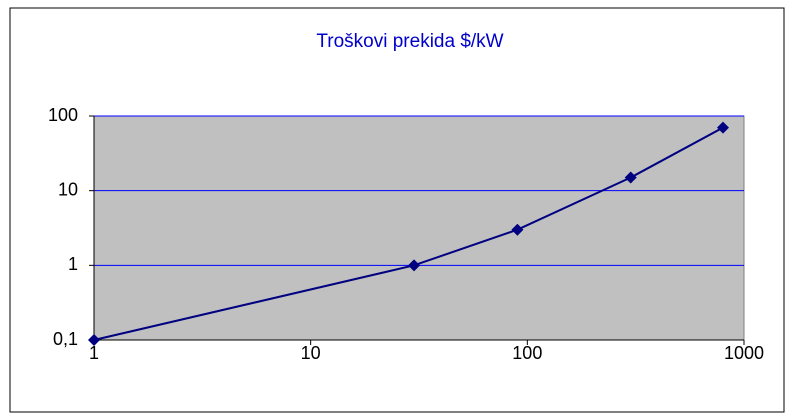 The image size is (787, 416). What do you see at coordinates (65, 339) in the screenshot?
I see `y-tick-label: 0,1` at bounding box center [65, 339].